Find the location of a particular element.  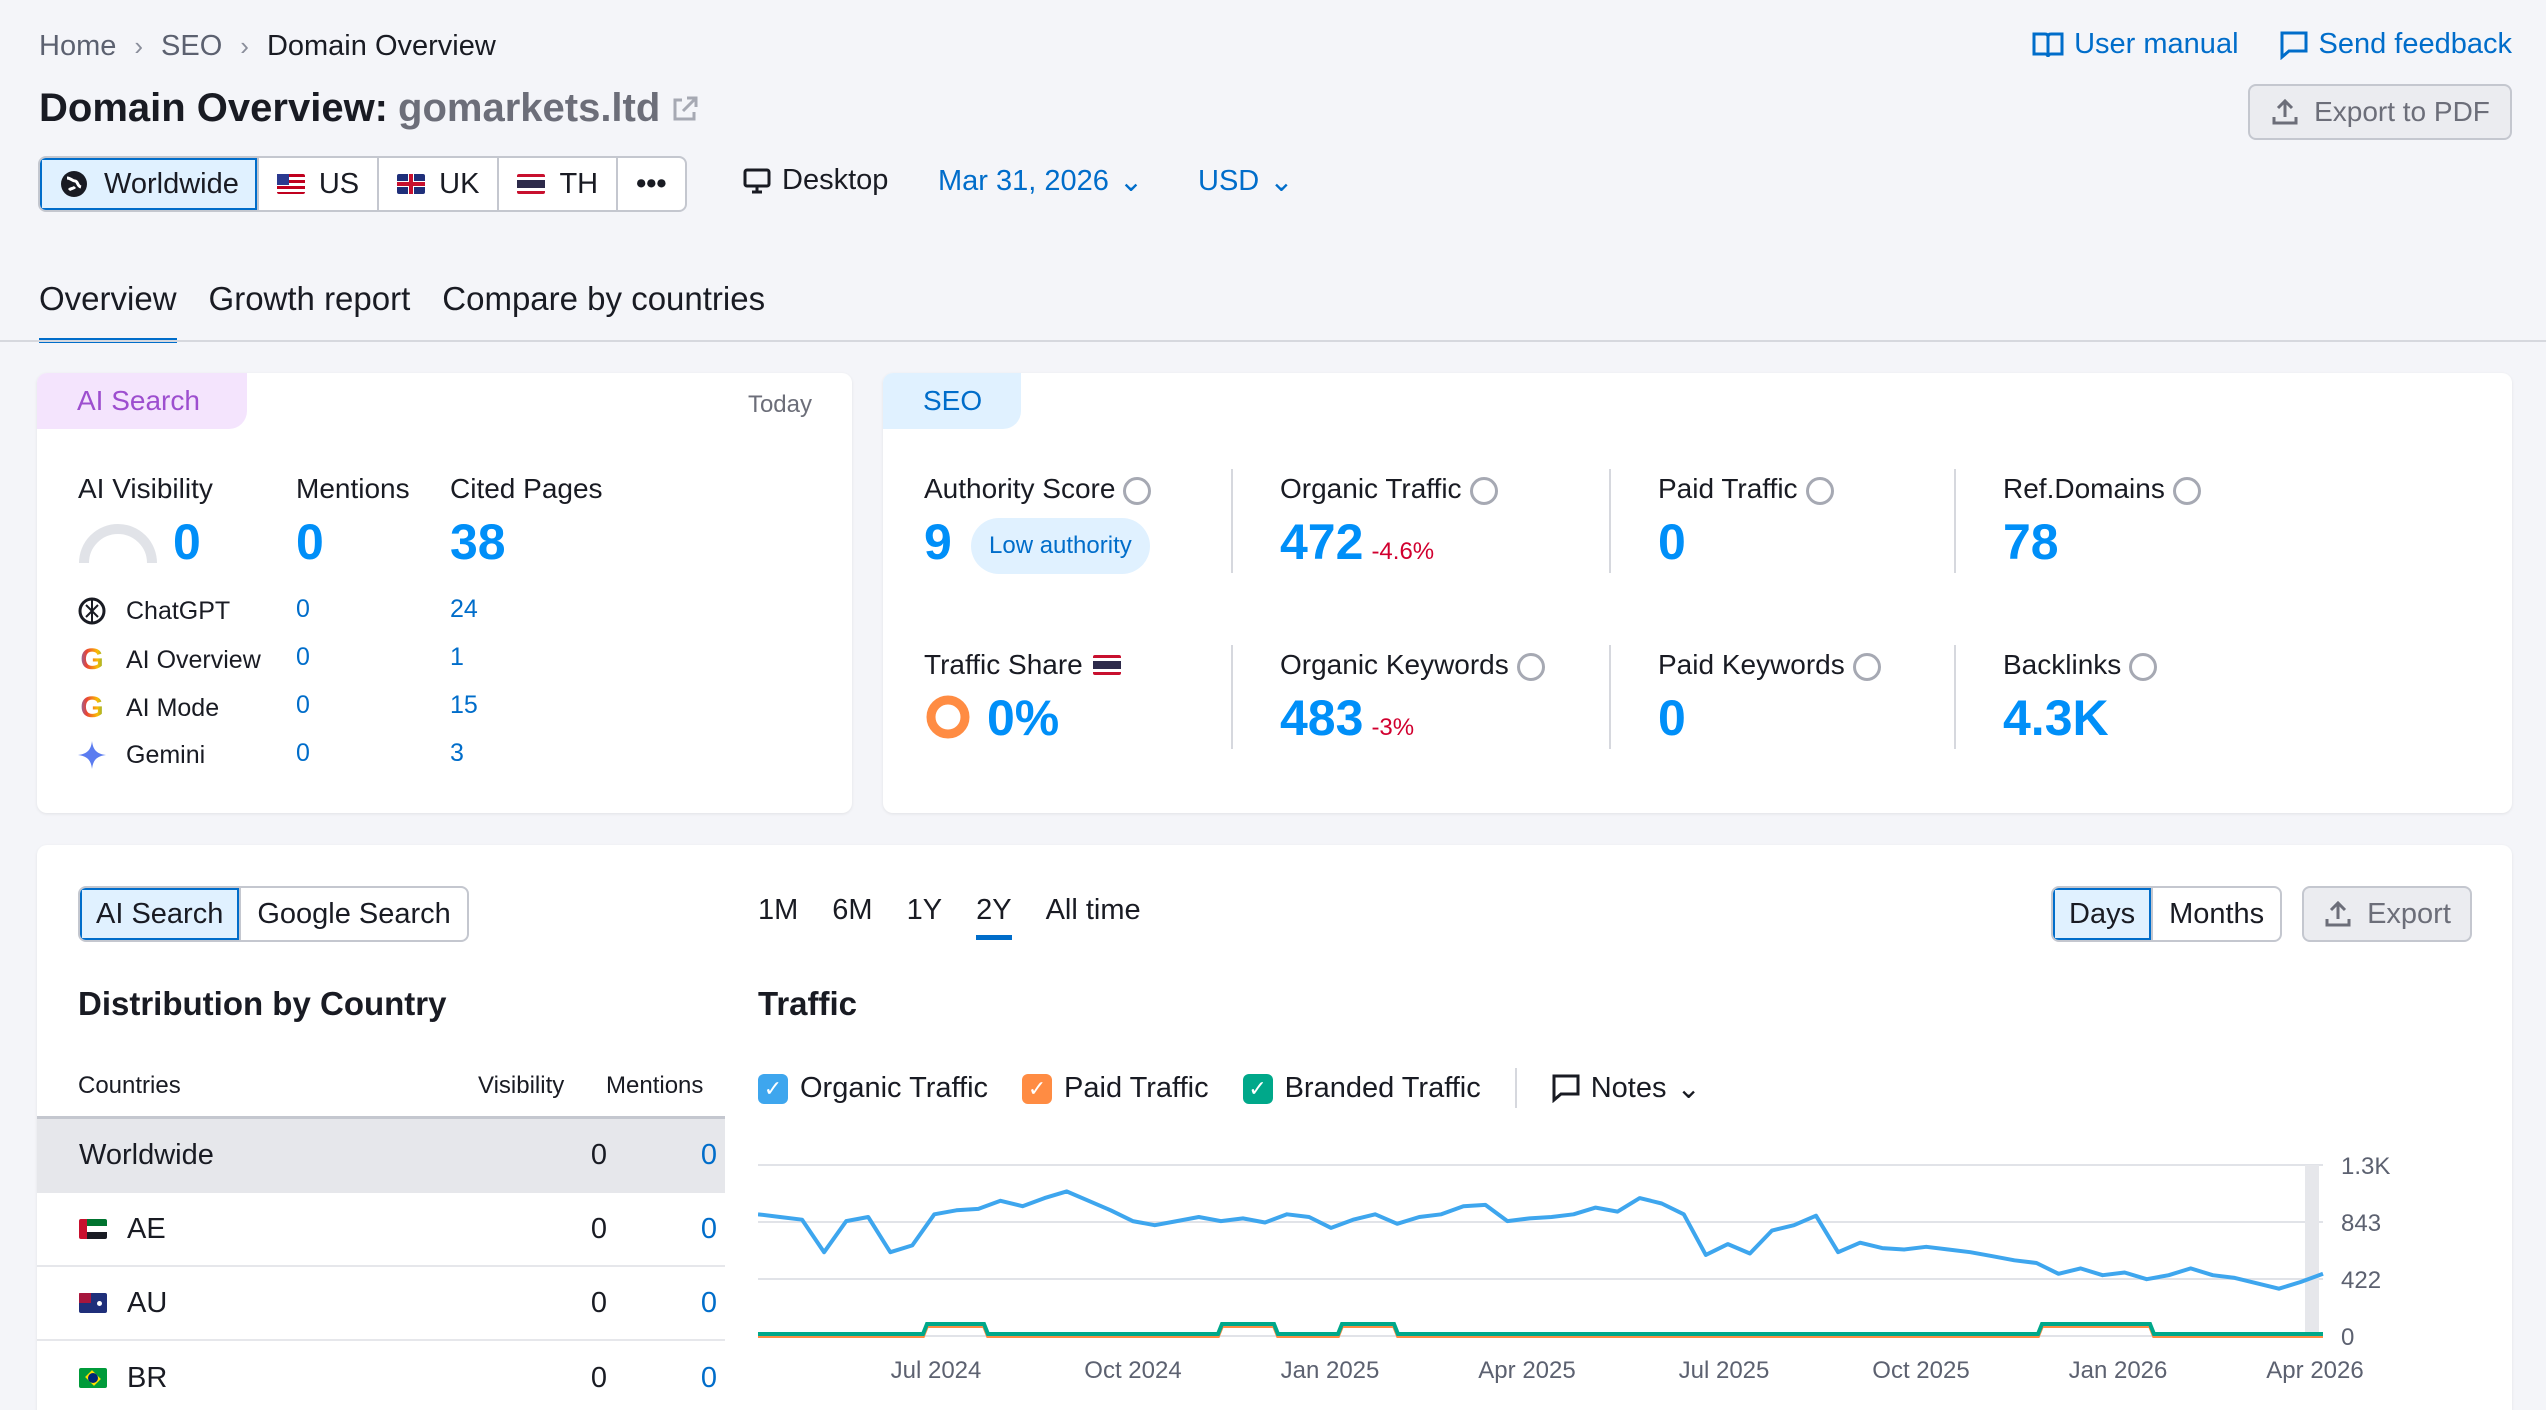

db-us: US is located at coordinates (319, 184).